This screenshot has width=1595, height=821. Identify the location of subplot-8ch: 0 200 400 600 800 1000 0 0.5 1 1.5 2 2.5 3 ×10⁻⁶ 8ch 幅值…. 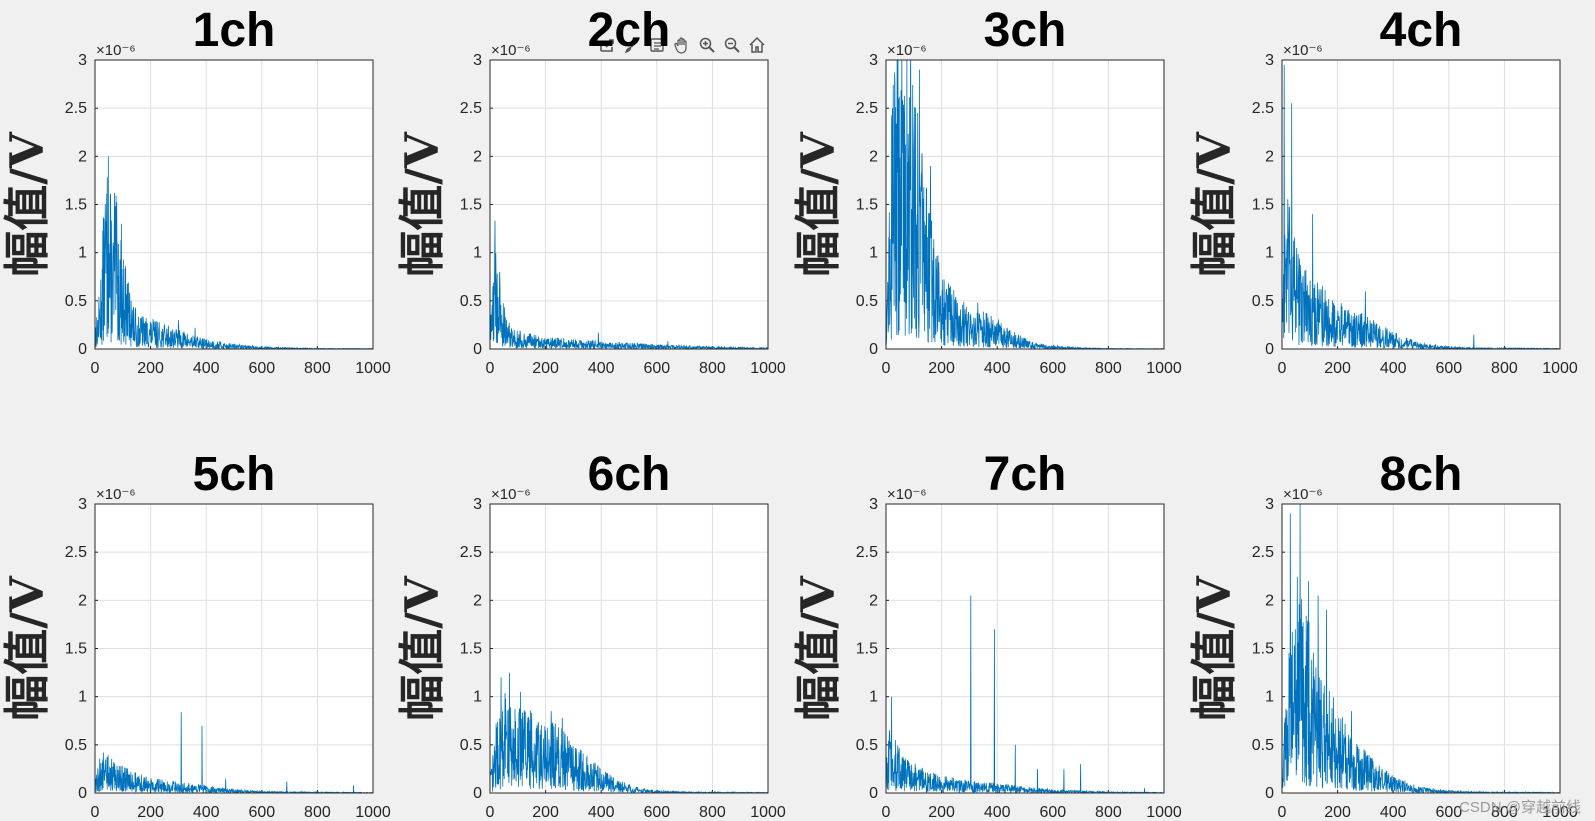
(1382, 634).